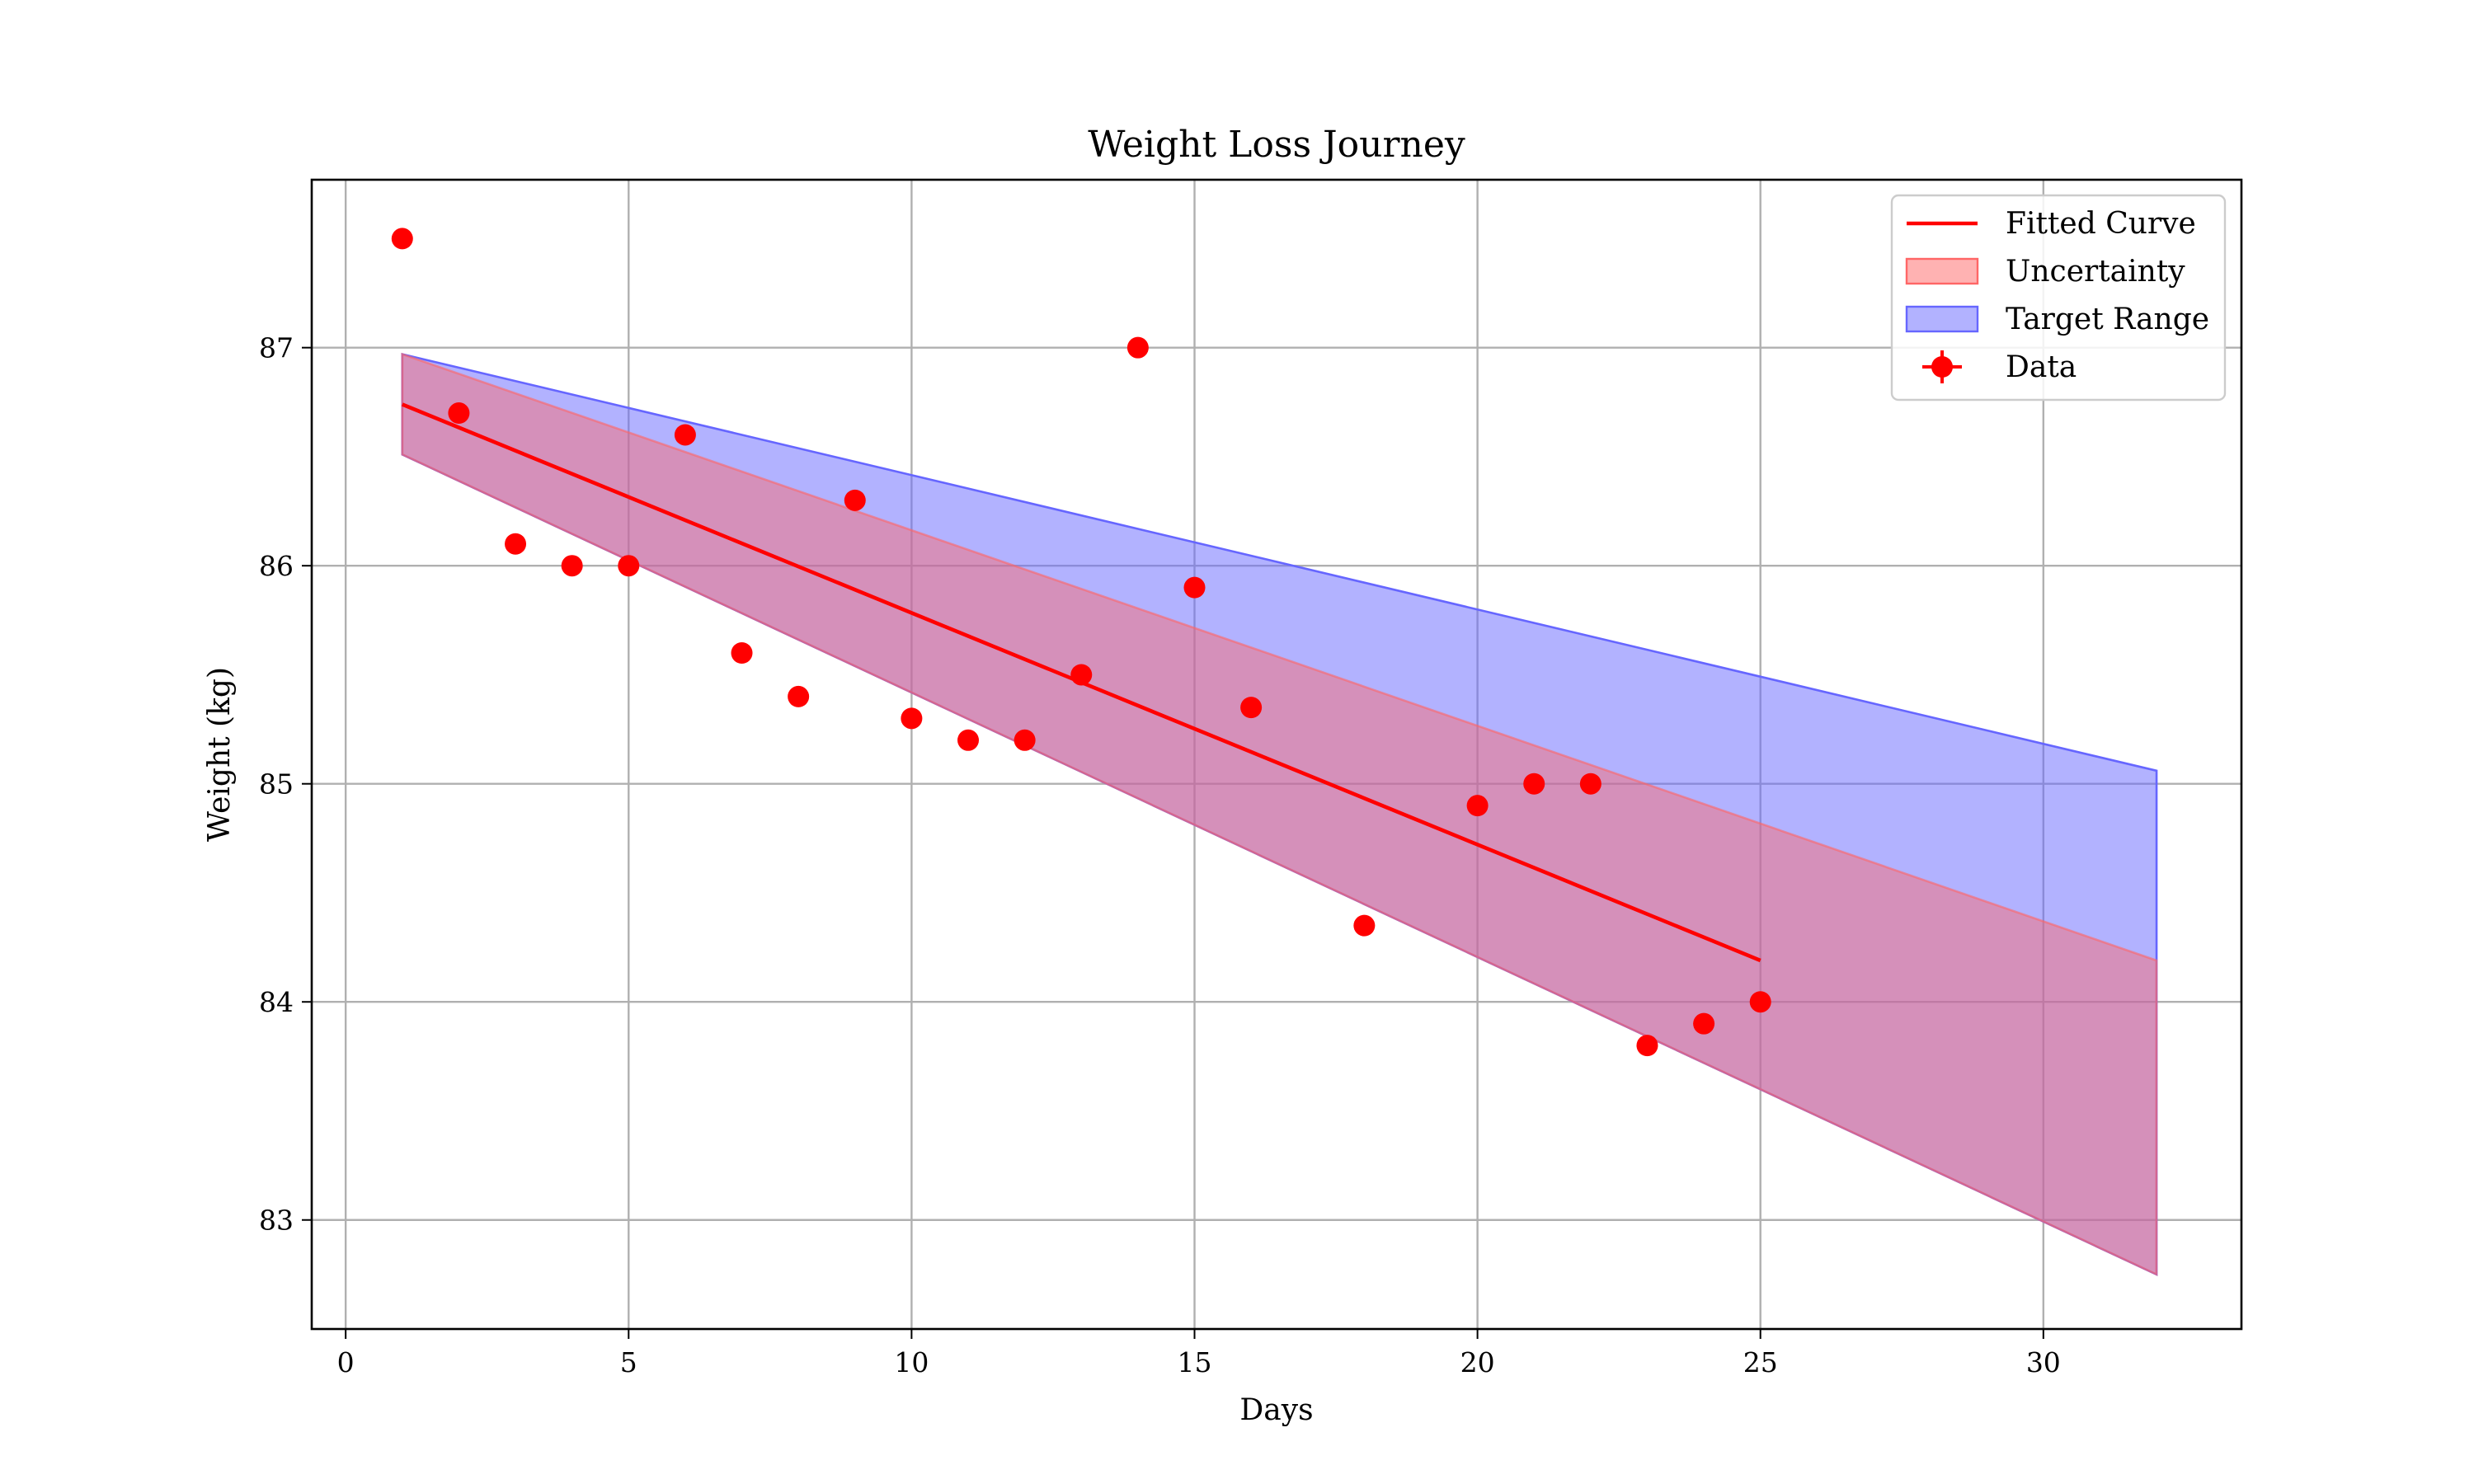  Describe the element at coordinates (911, 1362) in the screenshot. I see `x-tick-label: 10` at that location.